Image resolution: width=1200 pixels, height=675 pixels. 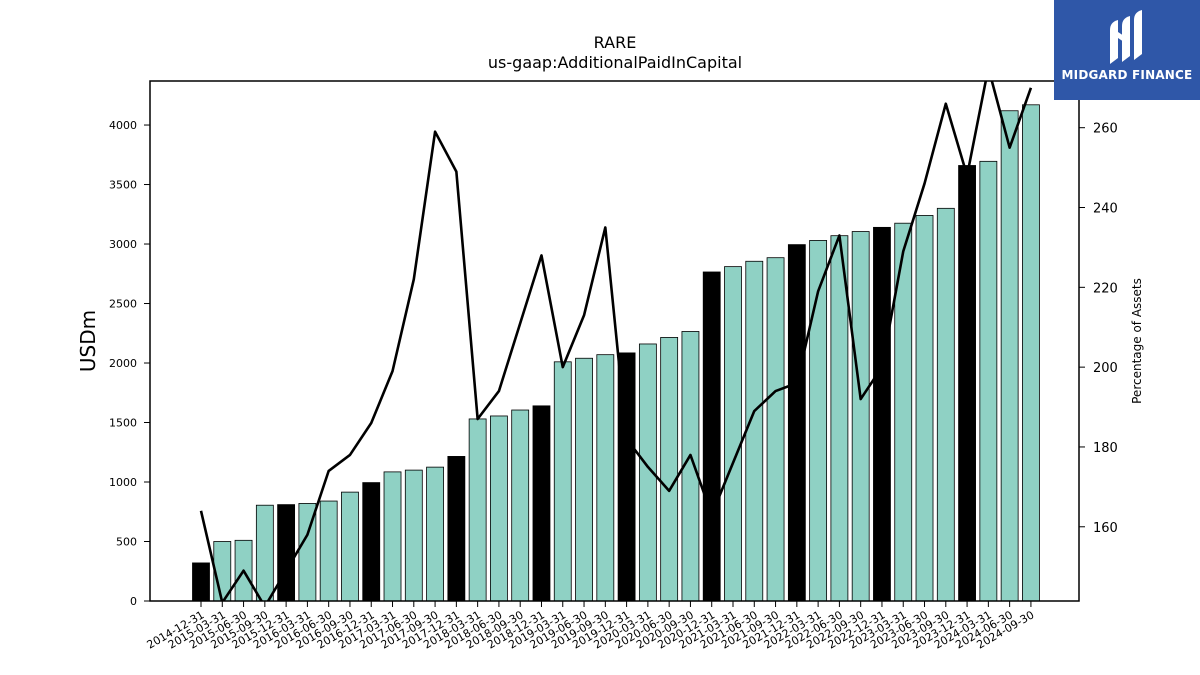 I want to click on y-tick-label: 4000, so click(x=123, y=125).